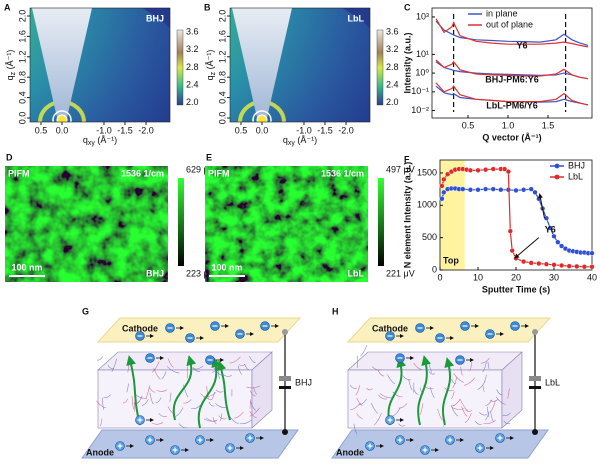 Image resolution: width=600 pixels, height=467 pixels. Describe the element at coordinates (222, 36) in the screenshot. I see `y-tick-label: 1.6` at that location.